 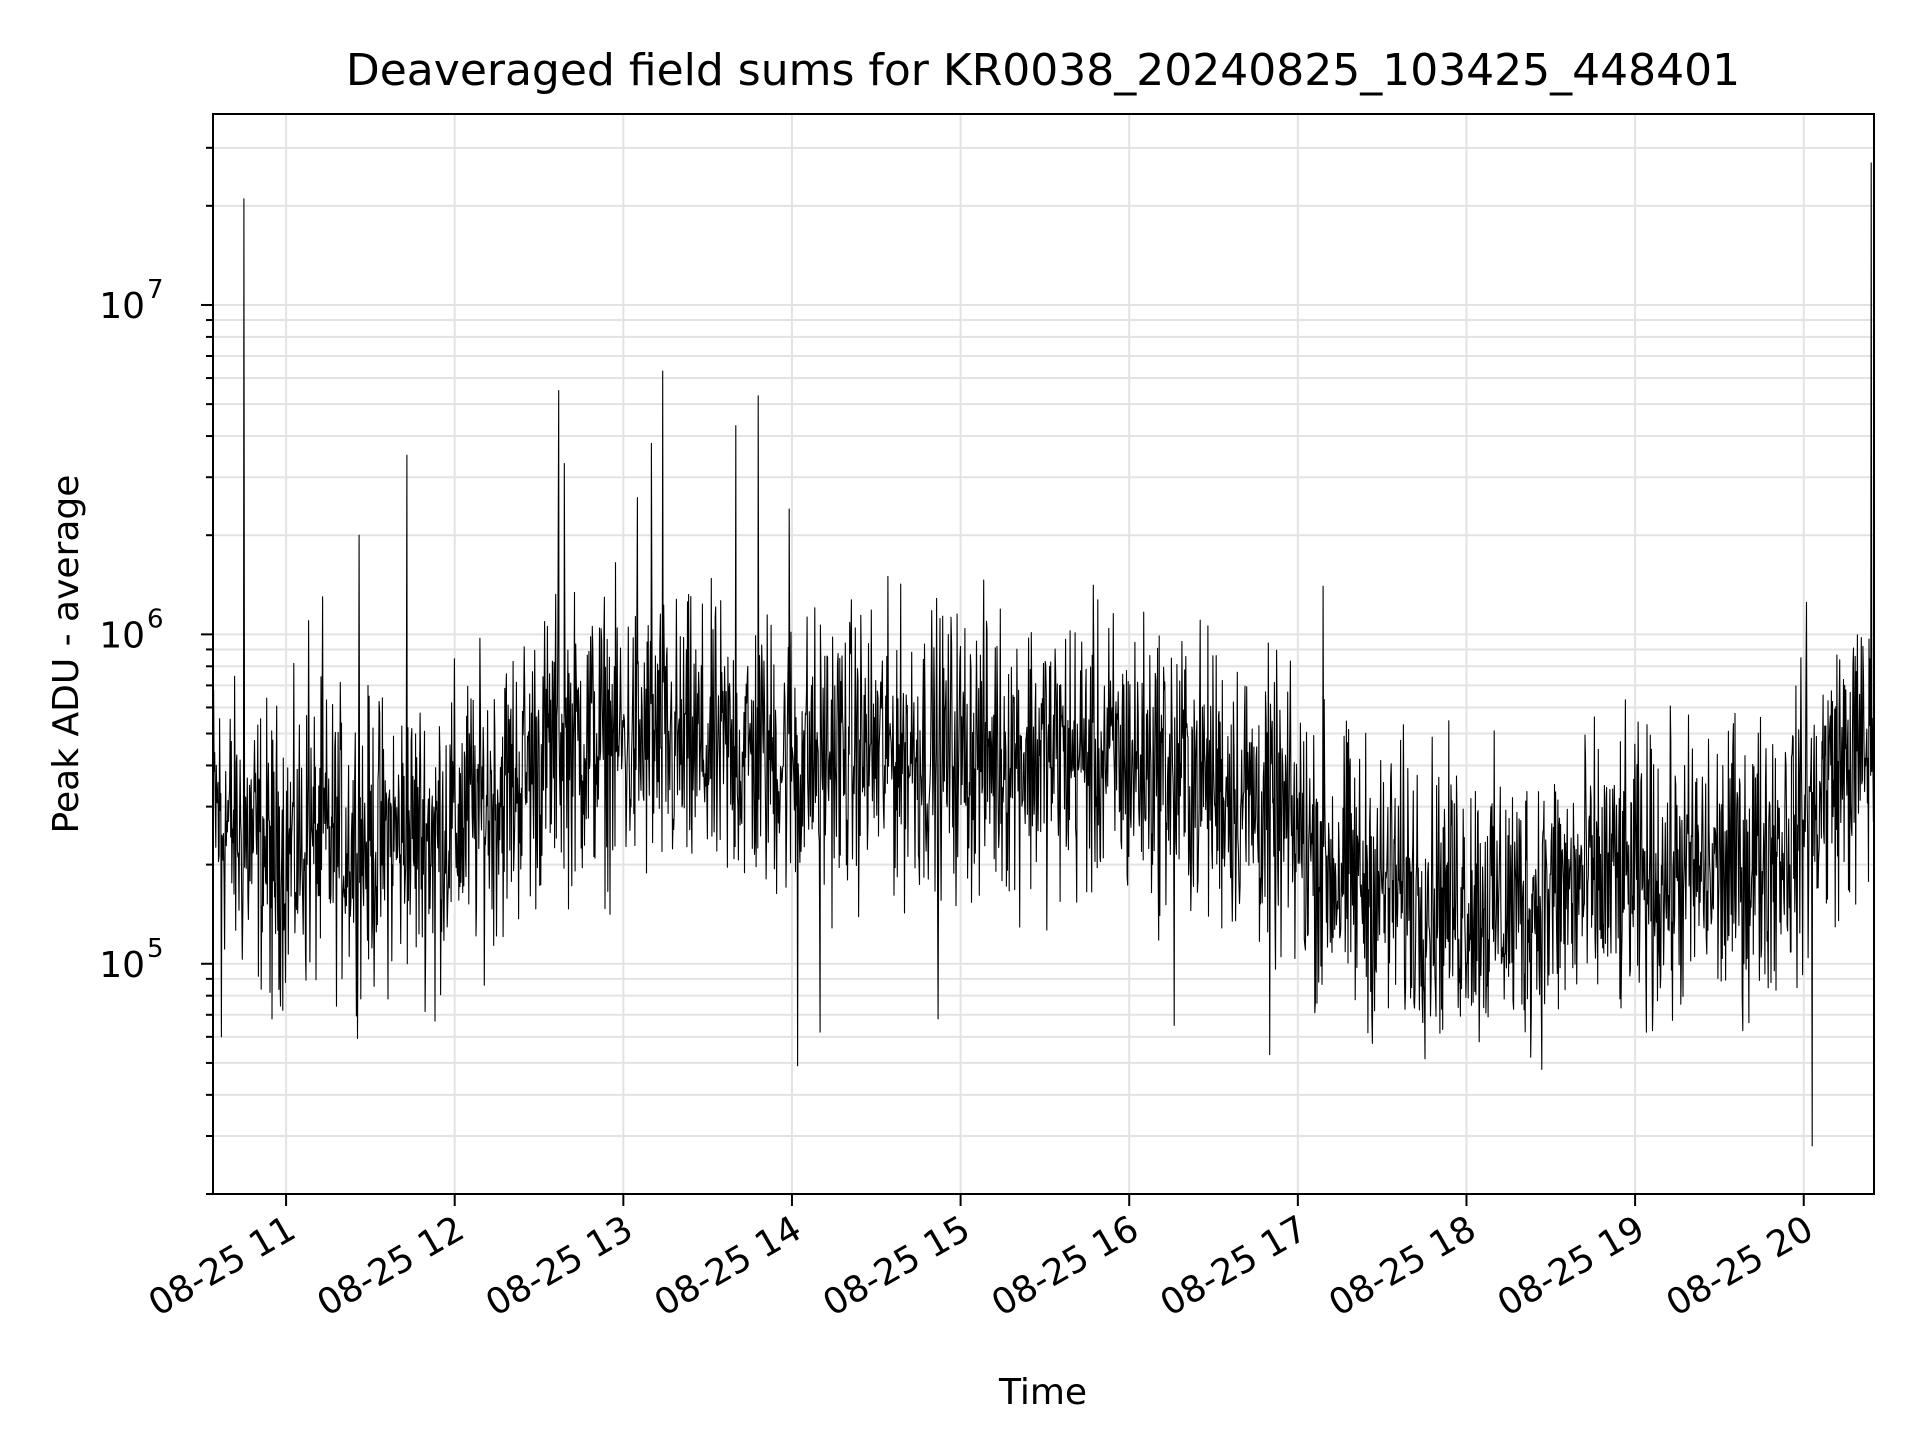 I want to click on y-tick-label-exponent: 5, so click(x=155, y=949).